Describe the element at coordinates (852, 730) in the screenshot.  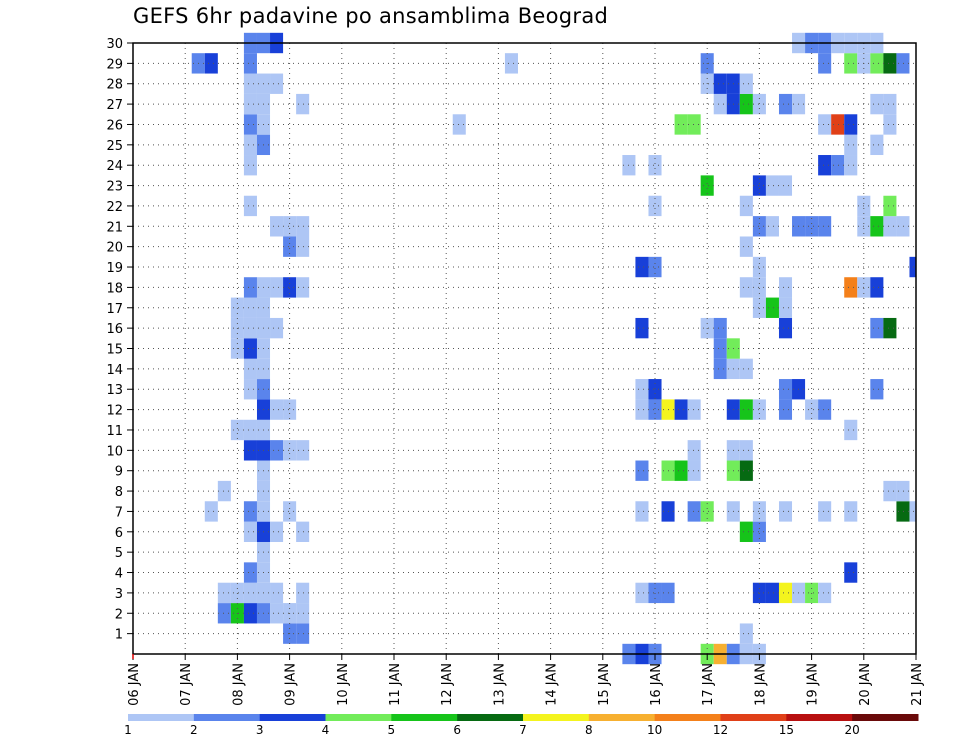
I see `legend-label: 20` at that location.